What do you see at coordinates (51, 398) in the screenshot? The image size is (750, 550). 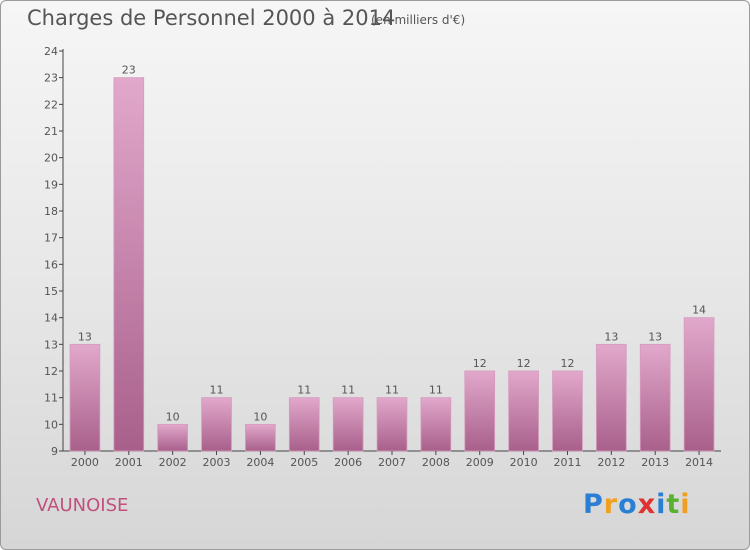 I see `y-tick-label: 11` at bounding box center [51, 398].